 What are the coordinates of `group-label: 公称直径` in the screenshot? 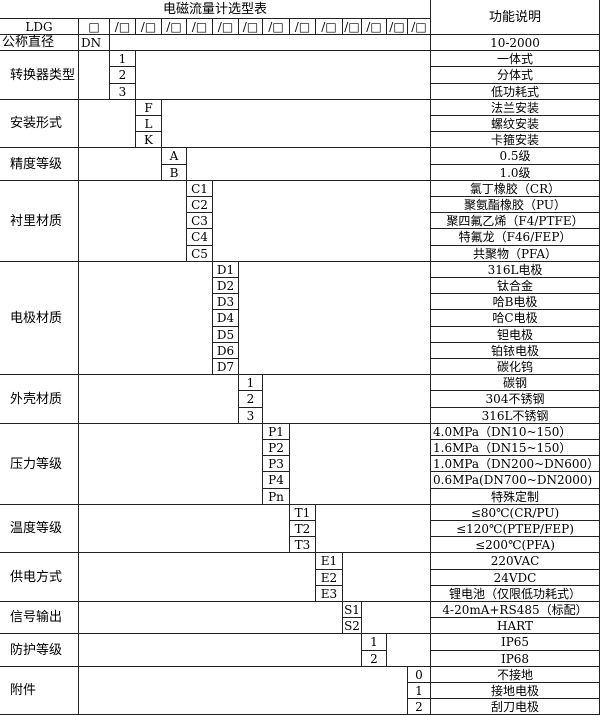 It's located at (39, 42).